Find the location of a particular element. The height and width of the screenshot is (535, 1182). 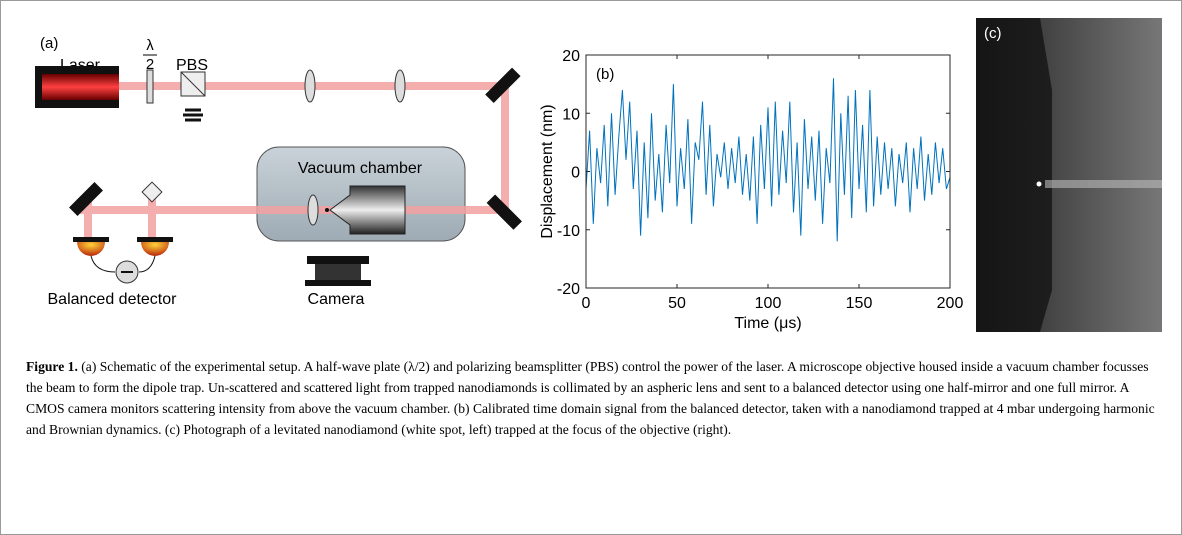

y-tick-label: 0 is located at coordinates (575, 173).